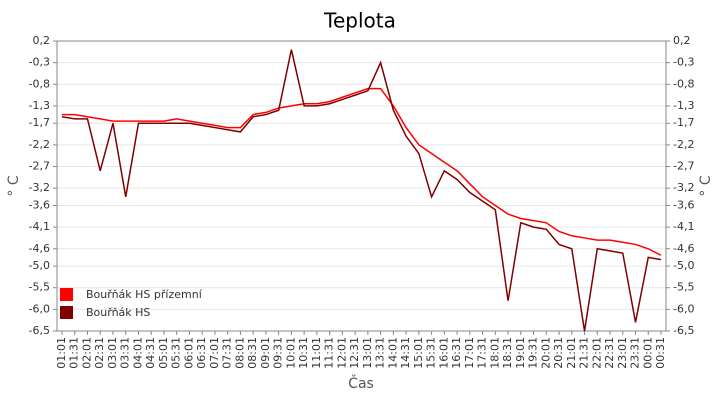  I want to click on x-tick-label: 04:01, so click(137, 353).